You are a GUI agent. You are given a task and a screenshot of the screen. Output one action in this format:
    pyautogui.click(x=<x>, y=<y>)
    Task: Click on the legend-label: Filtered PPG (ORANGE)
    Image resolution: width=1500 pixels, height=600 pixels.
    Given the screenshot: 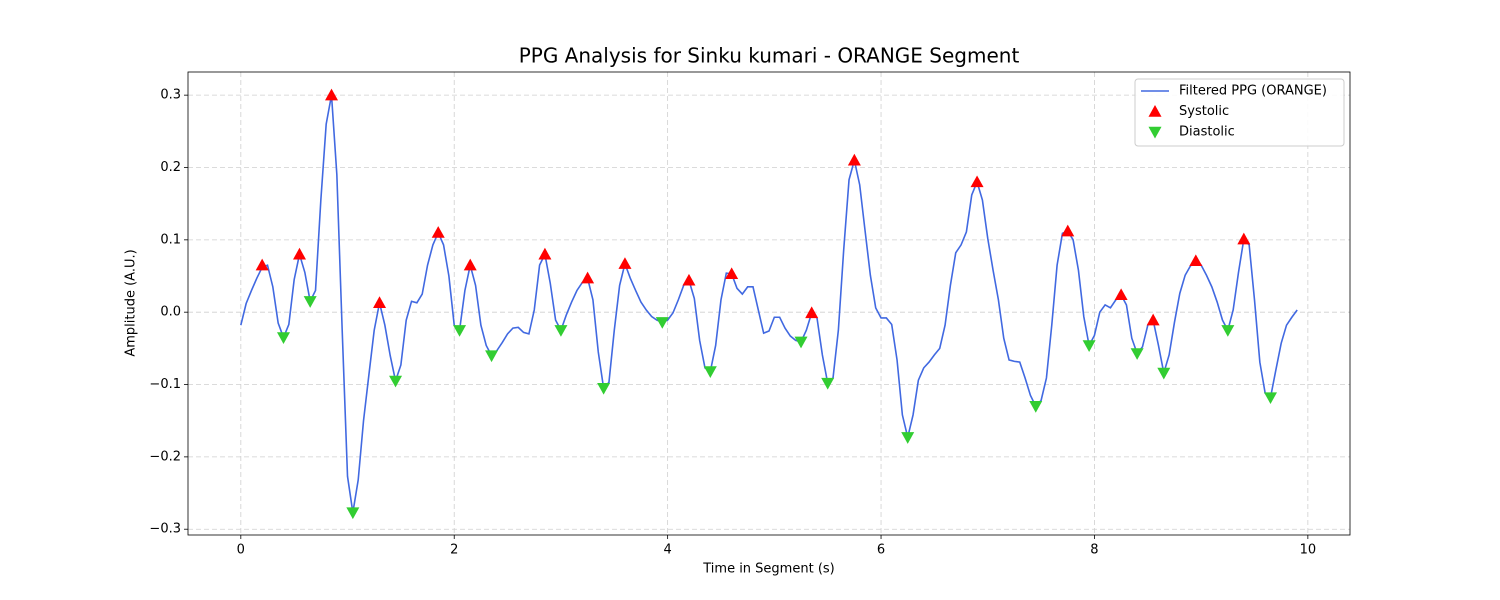 What is the action you would take?
    pyautogui.click(x=1253, y=91)
    